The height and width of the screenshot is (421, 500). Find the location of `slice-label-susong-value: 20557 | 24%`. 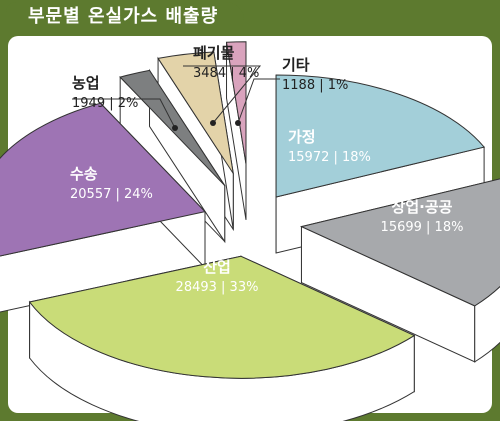

slice-label-susong-value: 20557 | 24% is located at coordinates (111, 194).